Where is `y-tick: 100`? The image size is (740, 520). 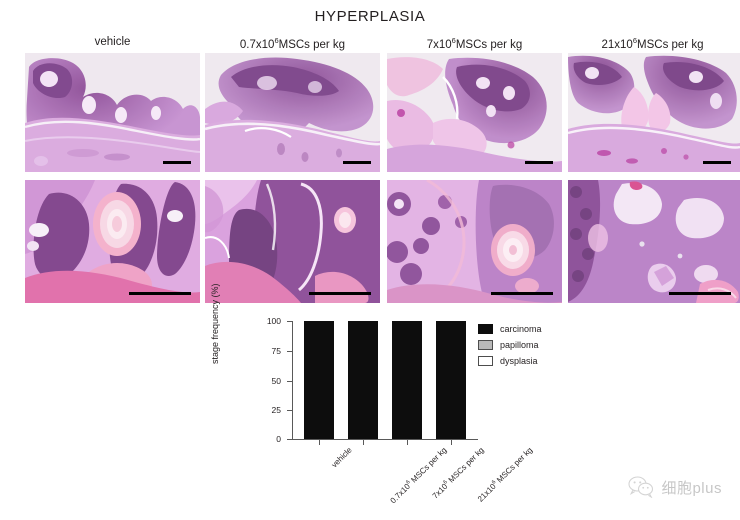
y-tick: 100 is located at coordinates (279, 321).